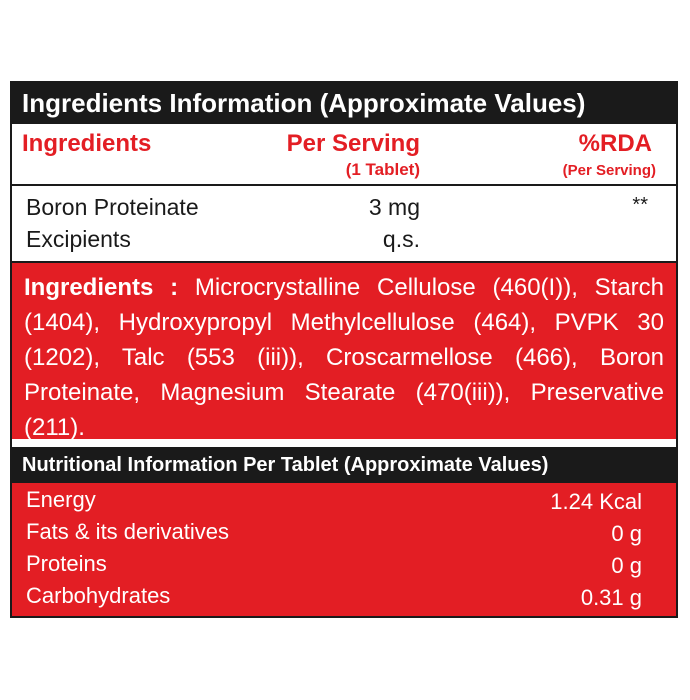 The image size is (690, 700). Describe the element at coordinates (344, 503) in the screenshot. I see `nutrition-row: Energy 1.24 Kcal` at that location.